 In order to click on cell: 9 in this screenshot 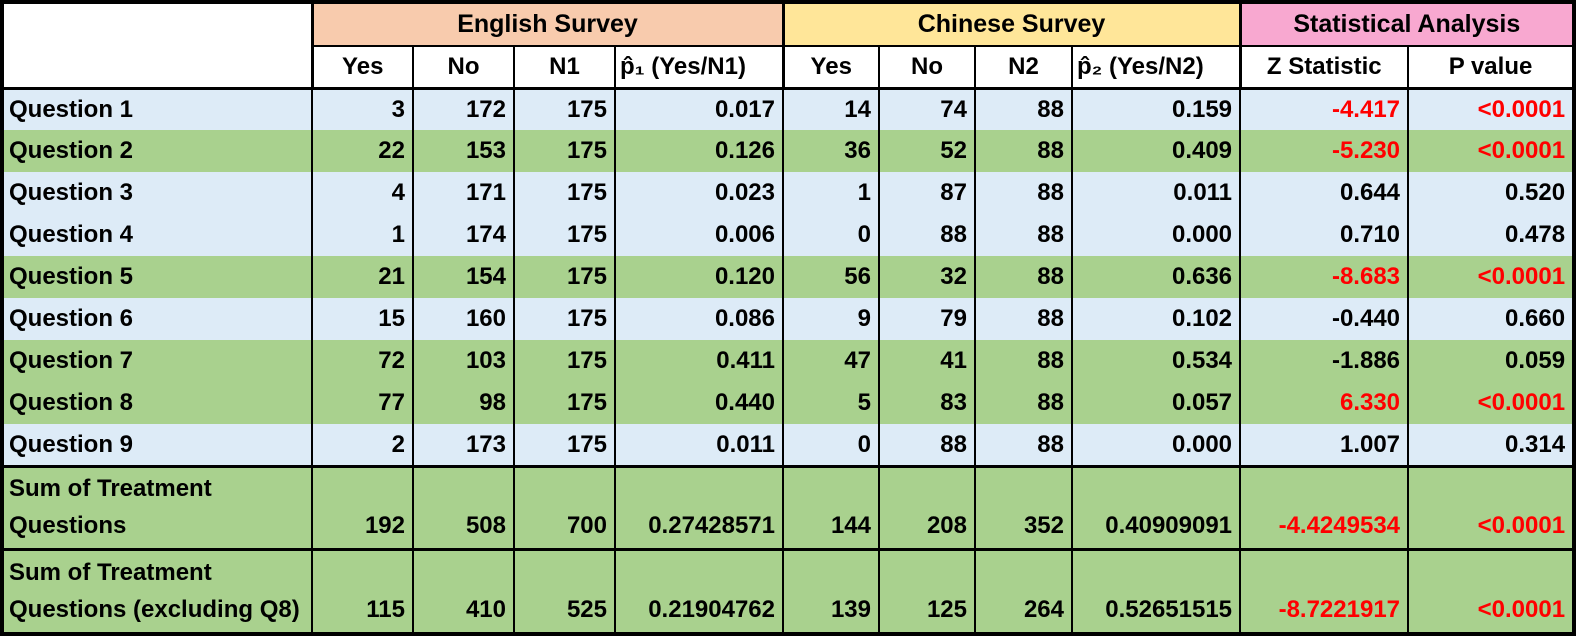, I will do `click(830, 319)`.